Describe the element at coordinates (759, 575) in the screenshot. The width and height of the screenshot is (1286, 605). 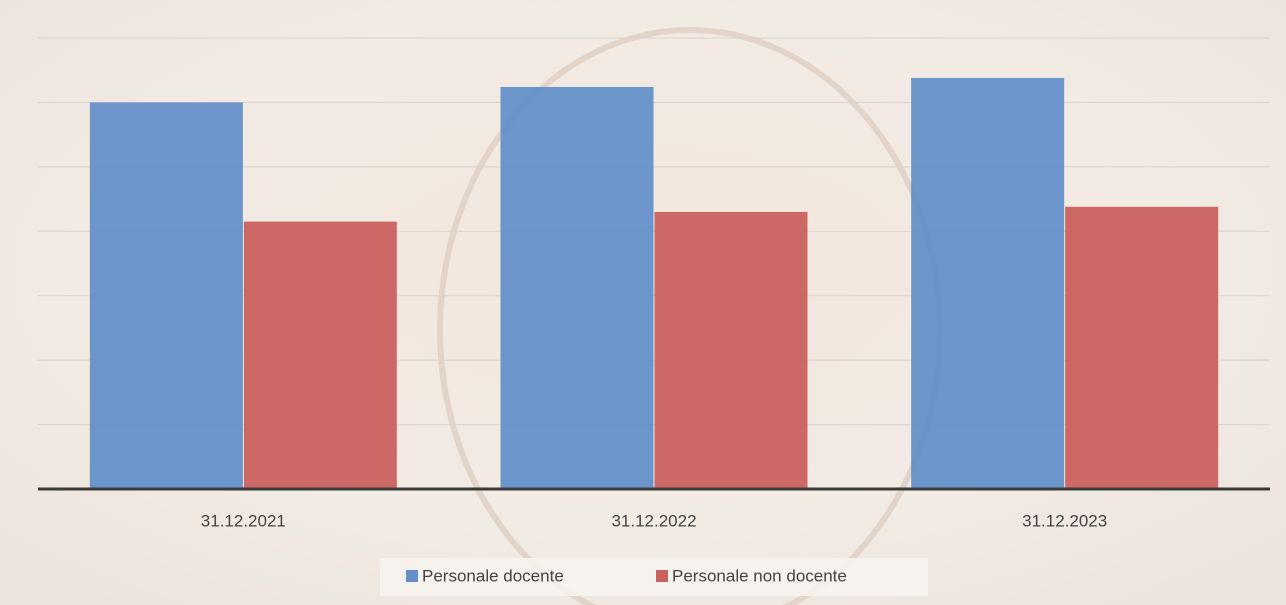
I see `legend-label: Personale non docente` at that location.